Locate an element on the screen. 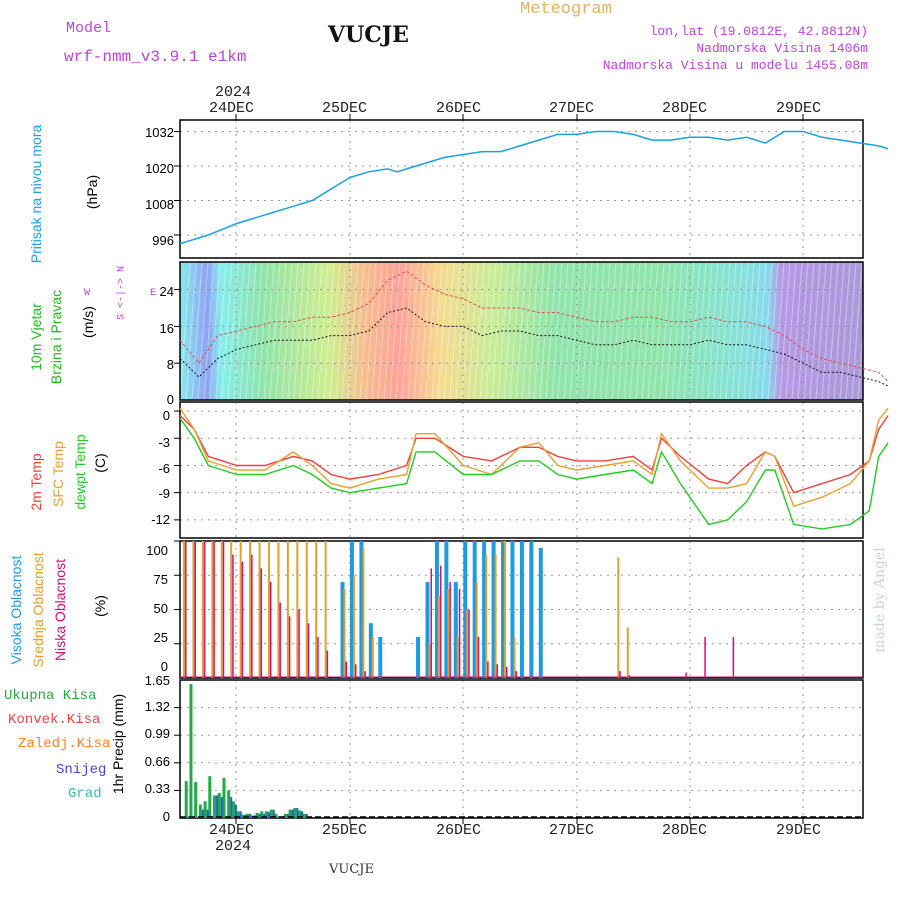 The height and width of the screenshot is (900, 900). legend-snow: Snijeg is located at coordinates (81, 770).